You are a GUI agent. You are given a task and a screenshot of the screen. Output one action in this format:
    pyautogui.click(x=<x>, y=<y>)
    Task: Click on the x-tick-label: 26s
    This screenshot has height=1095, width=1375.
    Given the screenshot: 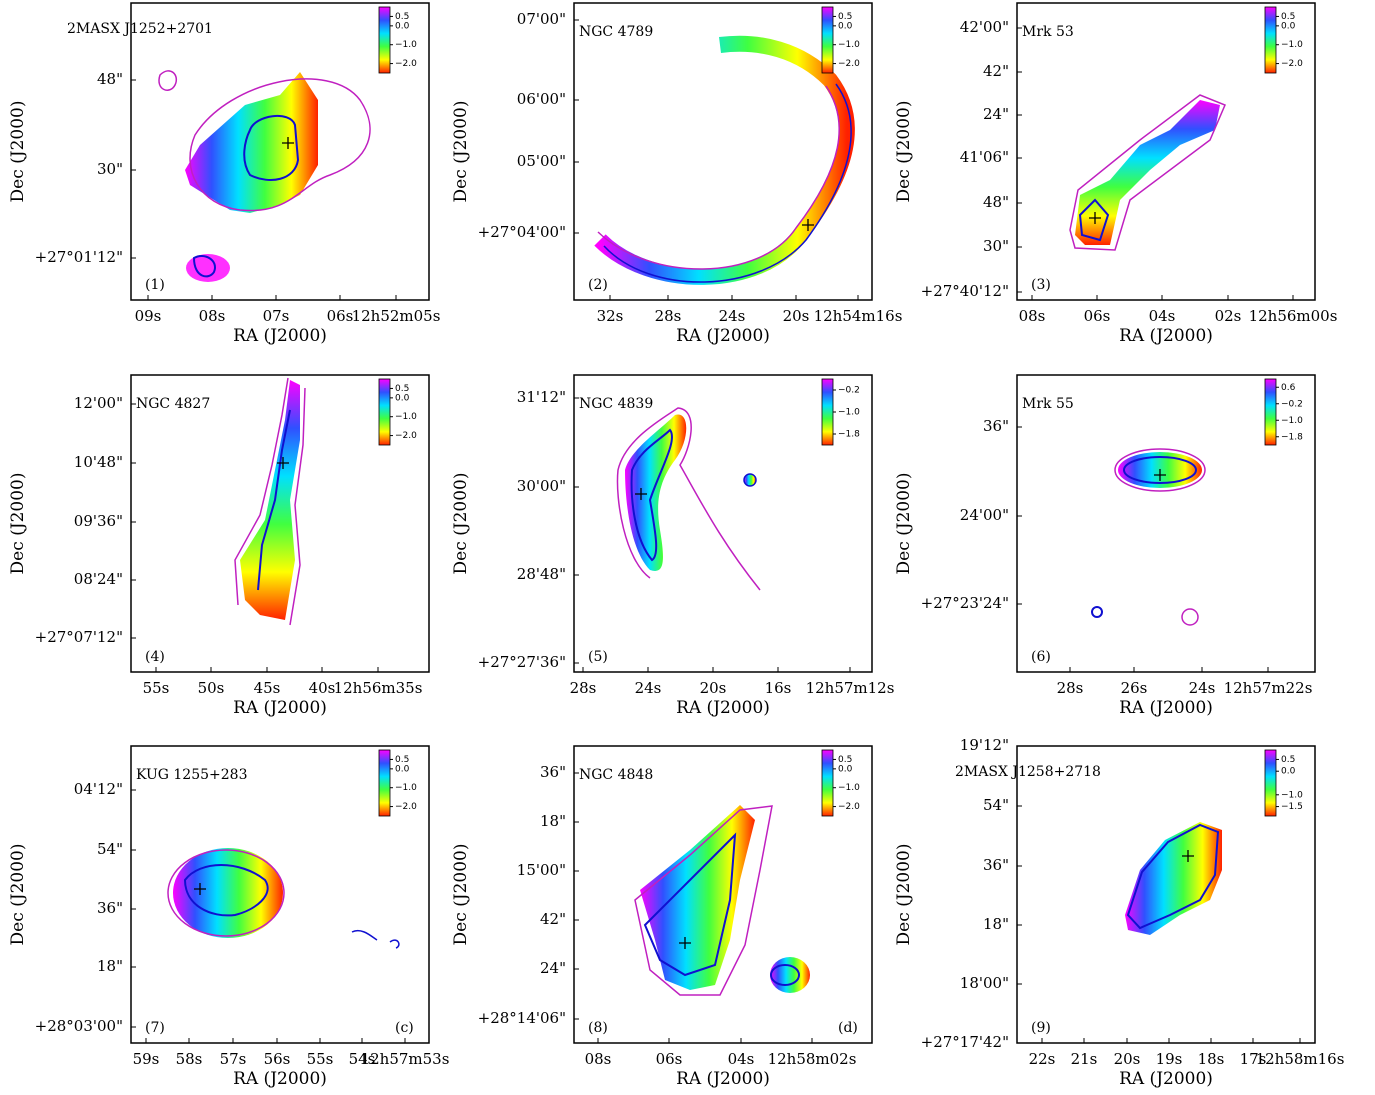 What is the action you would take?
    pyautogui.click(x=1134, y=688)
    